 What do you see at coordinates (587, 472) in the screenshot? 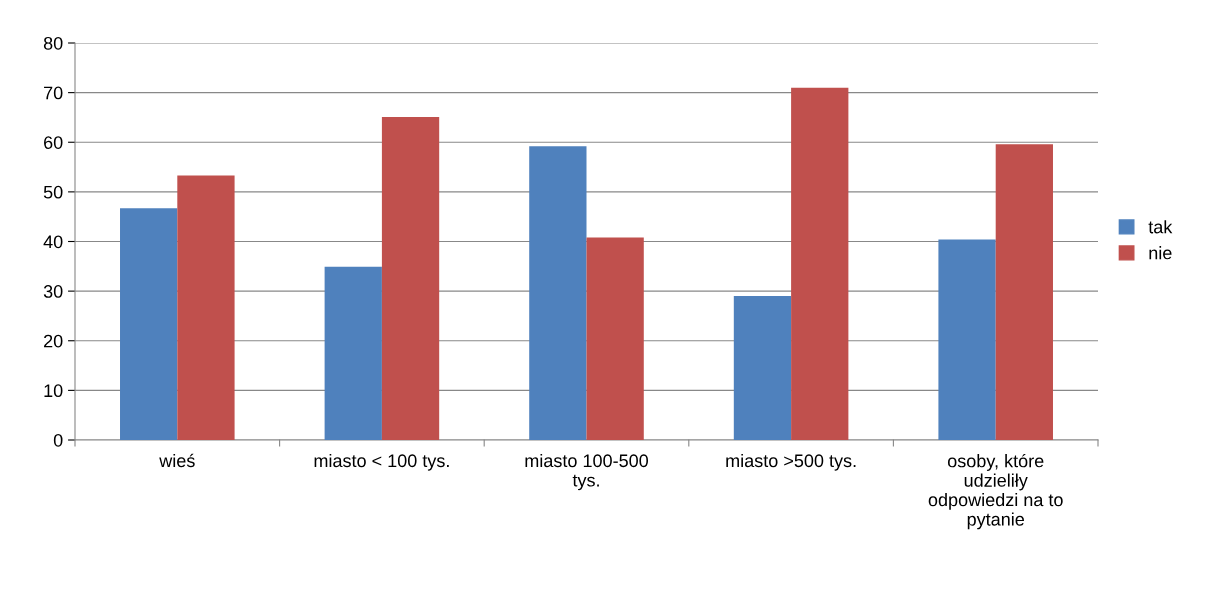
I see `x-tick-label: miasto 100-500 tys.` at bounding box center [587, 472].